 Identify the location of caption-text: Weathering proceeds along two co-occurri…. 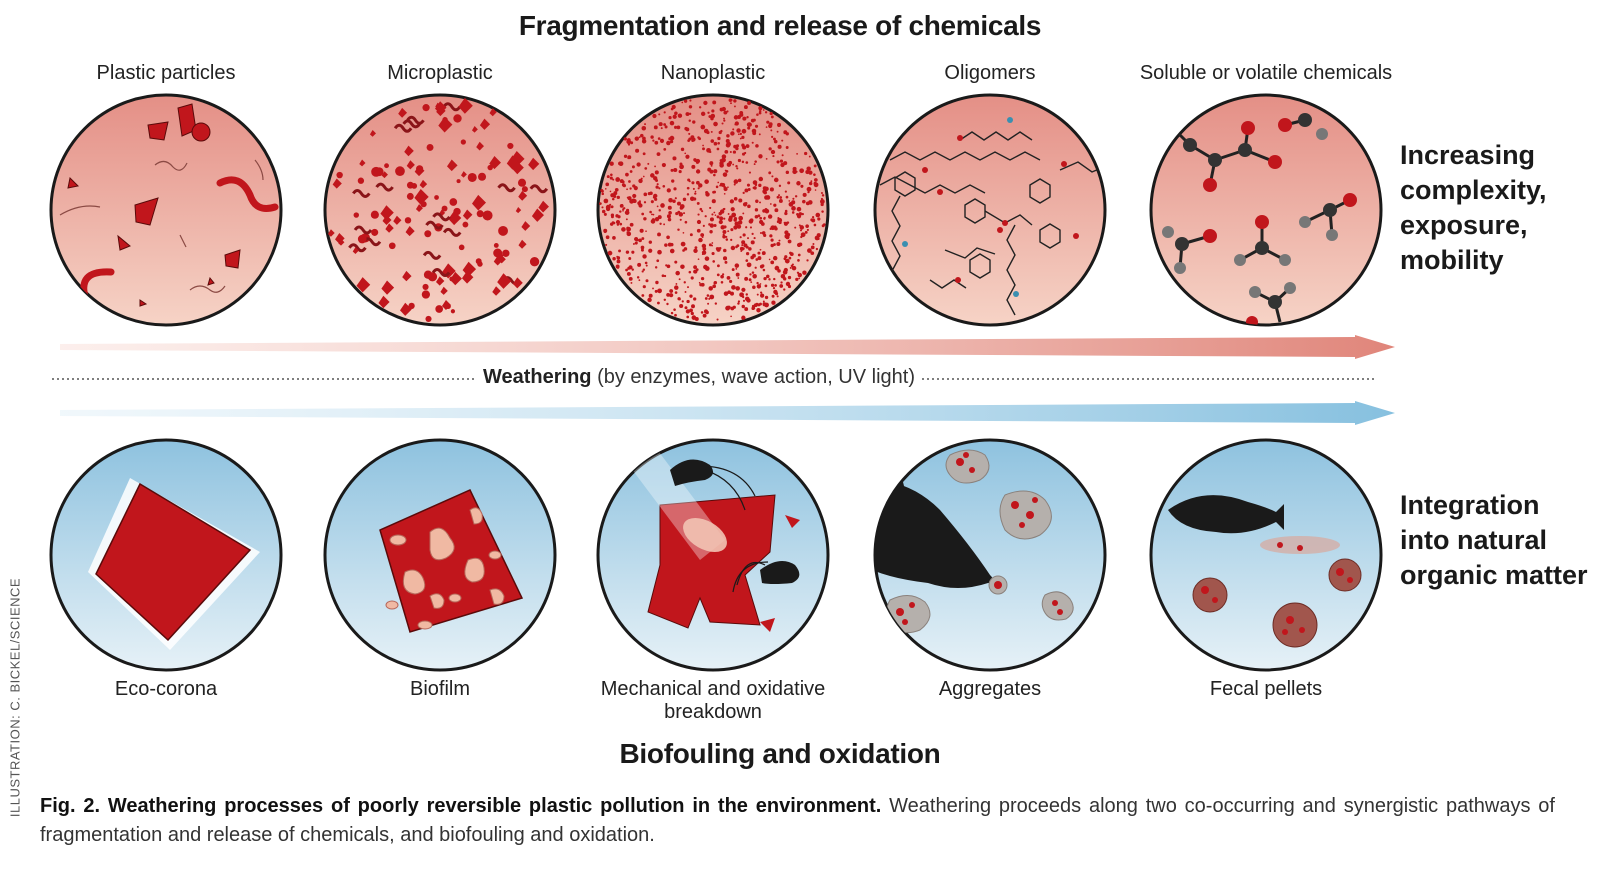
(797, 820).